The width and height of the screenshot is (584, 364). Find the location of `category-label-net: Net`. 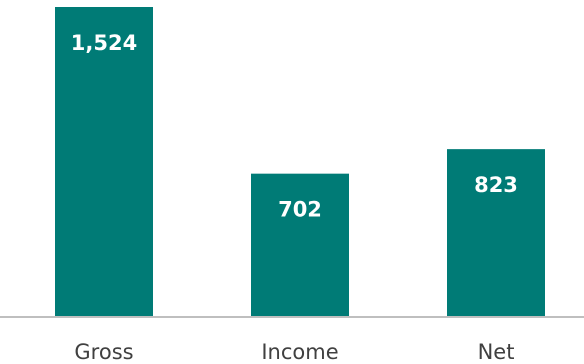

category-label-net: Net is located at coordinates (496, 352).